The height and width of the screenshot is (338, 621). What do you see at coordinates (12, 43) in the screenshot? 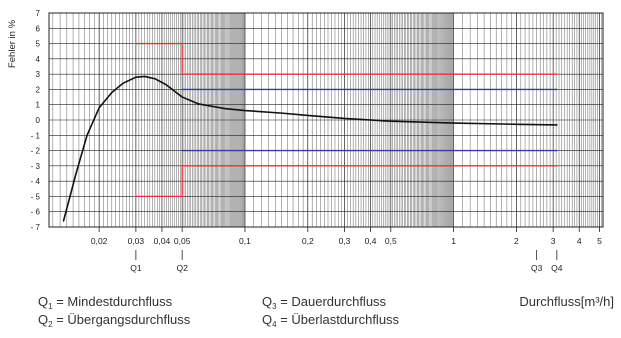
I see `y-axis-label: Fehler in %` at bounding box center [12, 43].